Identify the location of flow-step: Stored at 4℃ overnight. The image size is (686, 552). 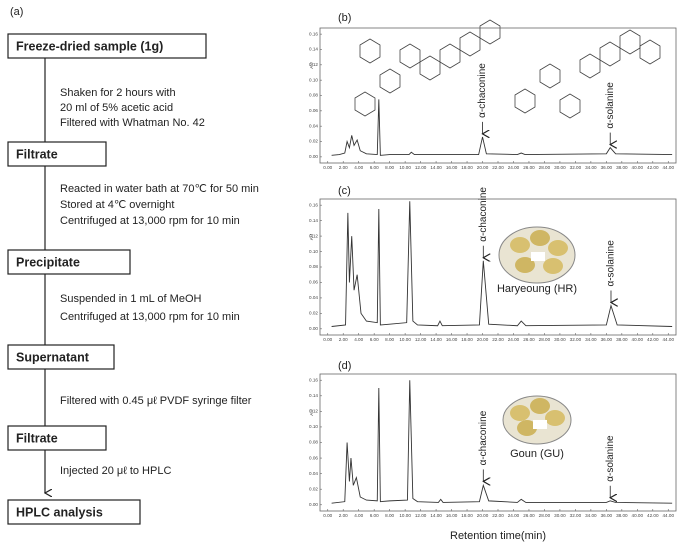
(117, 205).